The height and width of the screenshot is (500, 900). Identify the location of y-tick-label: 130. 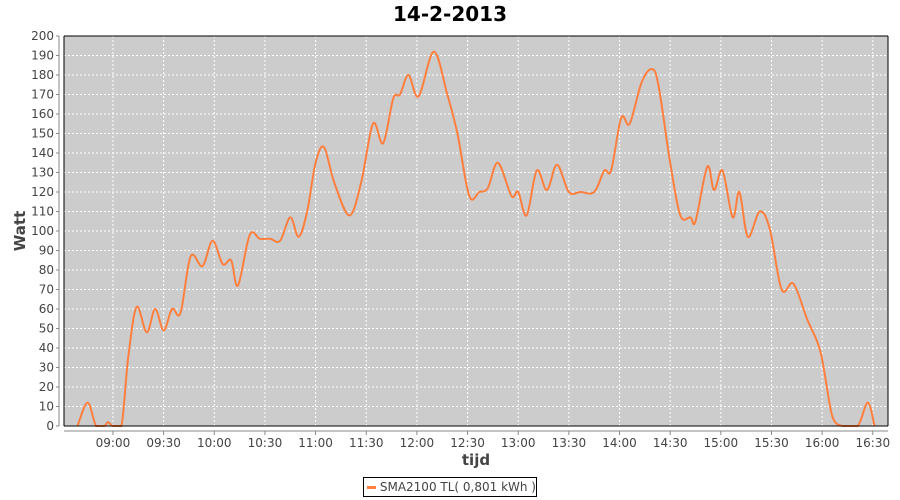
(42, 173).